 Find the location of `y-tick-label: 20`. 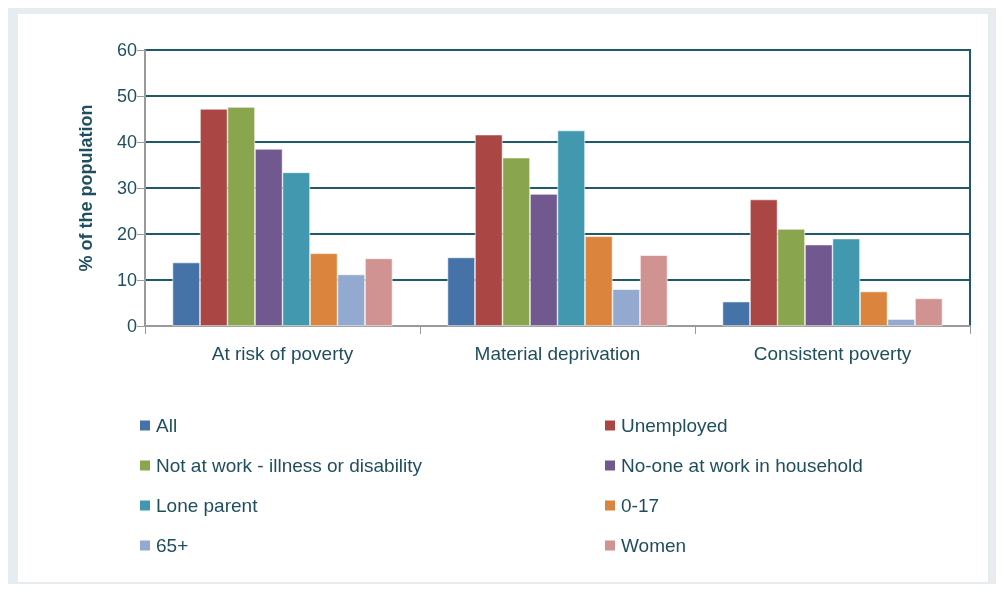

y-tick-label: 20 is located at coordinates (126, 234).